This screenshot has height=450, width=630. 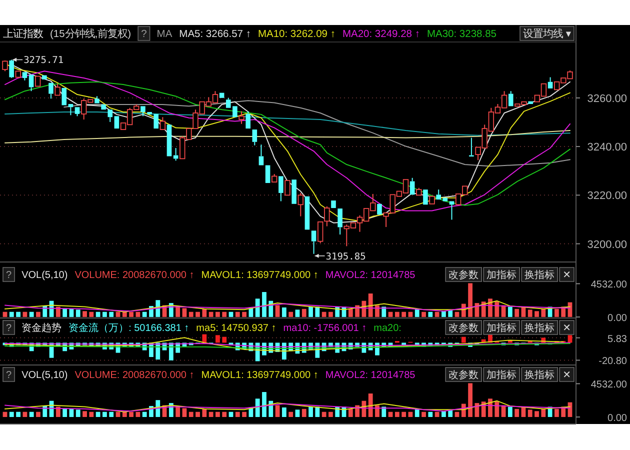 What do you see at coordinates (618, 339) in the screenshot?
I see `y-tick-label: 5.83` at bounding box center [618, 339].